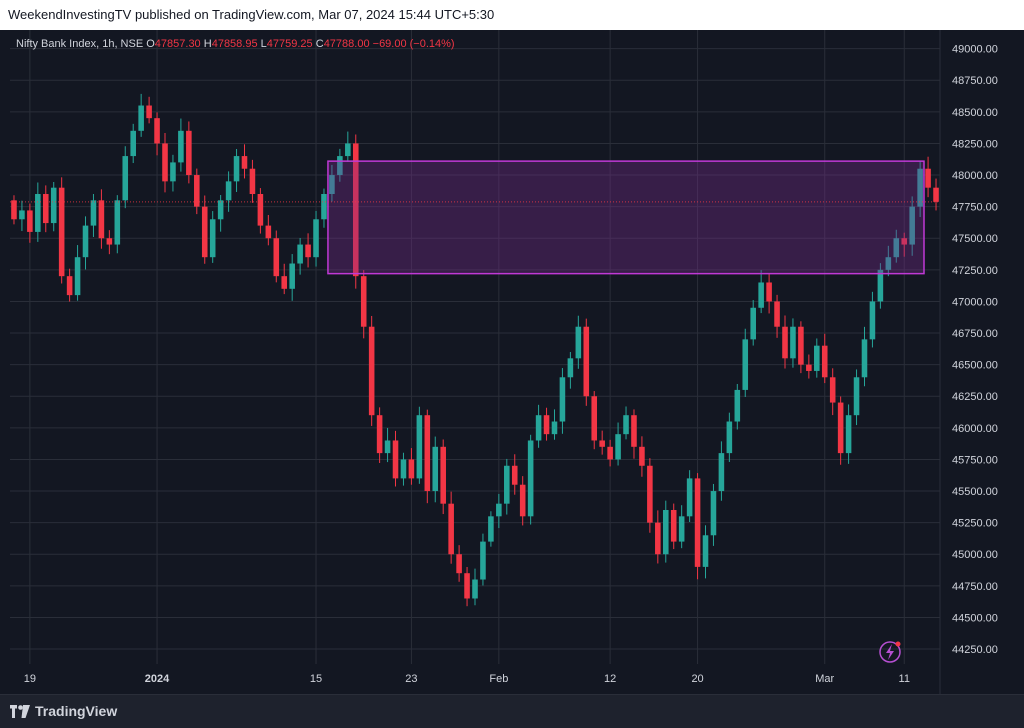 The height and width of the screenshot is (728, 1024). I want to click on y-tick-label: 48250.00, so click(975, 144).